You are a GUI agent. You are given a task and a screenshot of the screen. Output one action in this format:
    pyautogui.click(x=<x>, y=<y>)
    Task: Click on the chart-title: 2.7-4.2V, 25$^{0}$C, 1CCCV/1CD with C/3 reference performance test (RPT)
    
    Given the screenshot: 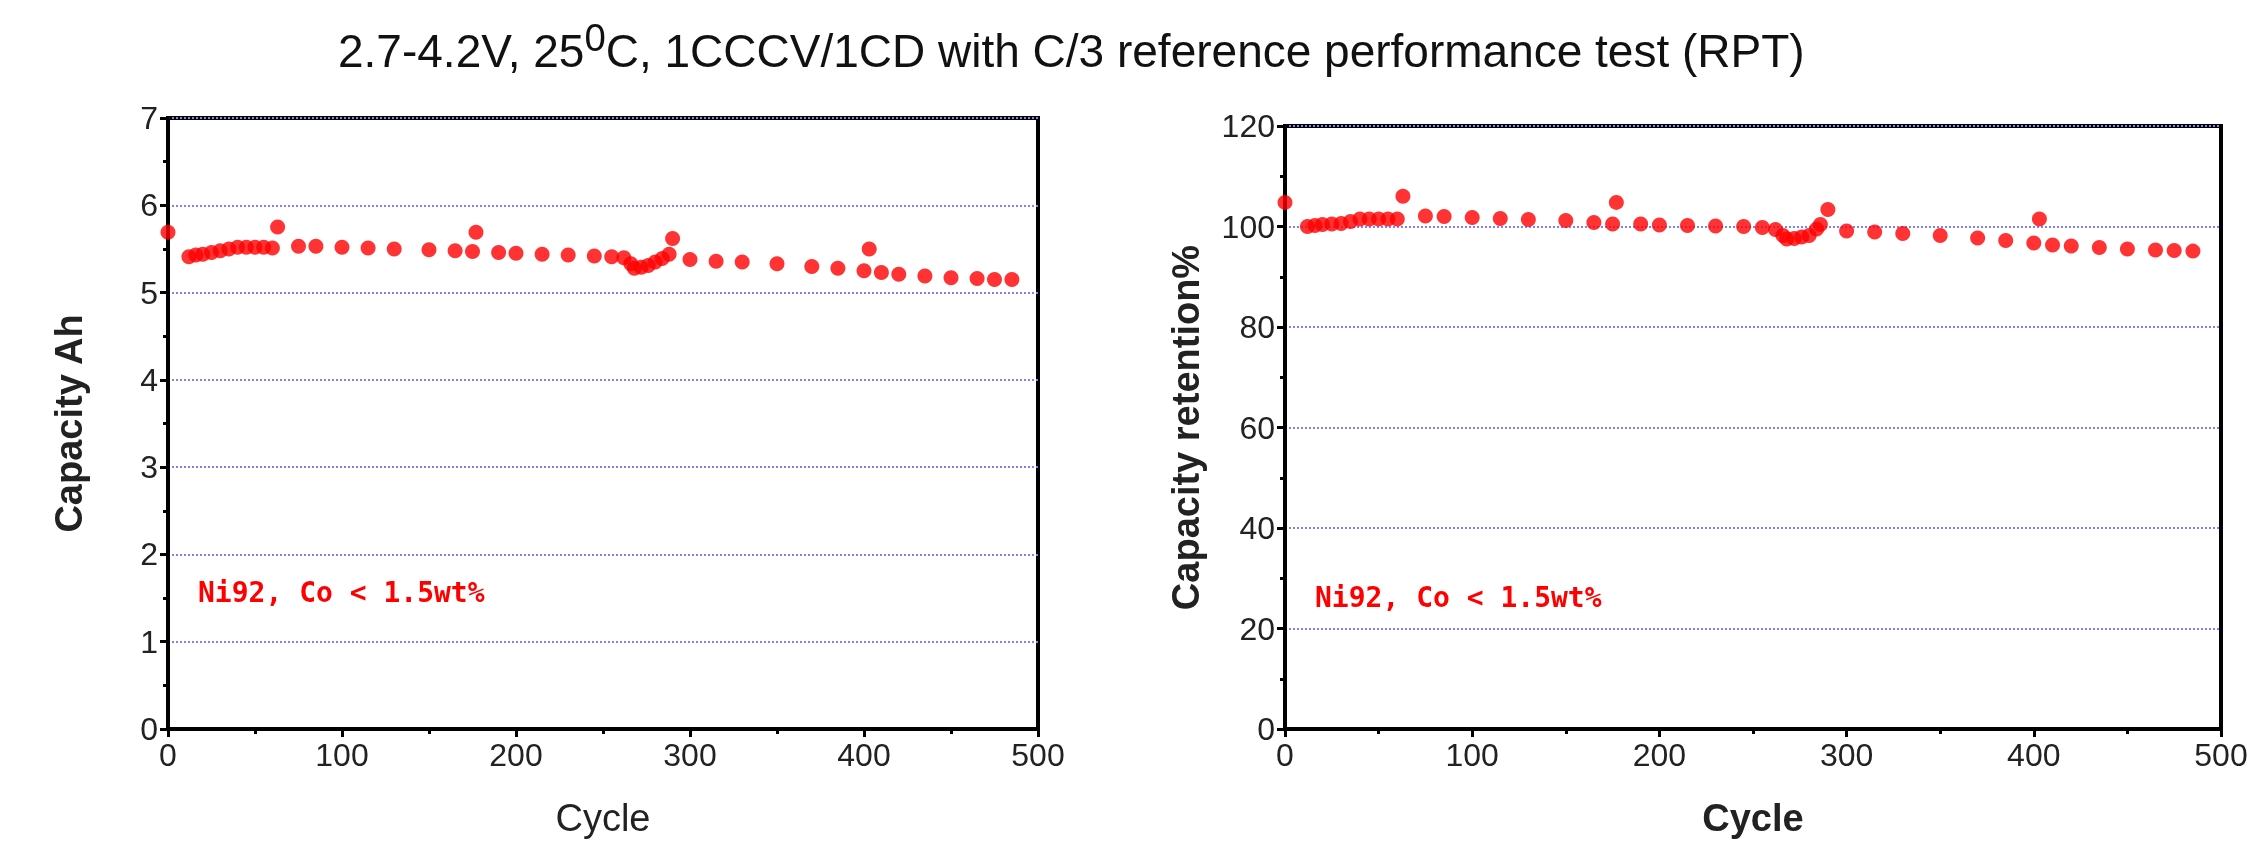 What is the action you would take?
    pyautogui.click(x=1071, y=47)
    